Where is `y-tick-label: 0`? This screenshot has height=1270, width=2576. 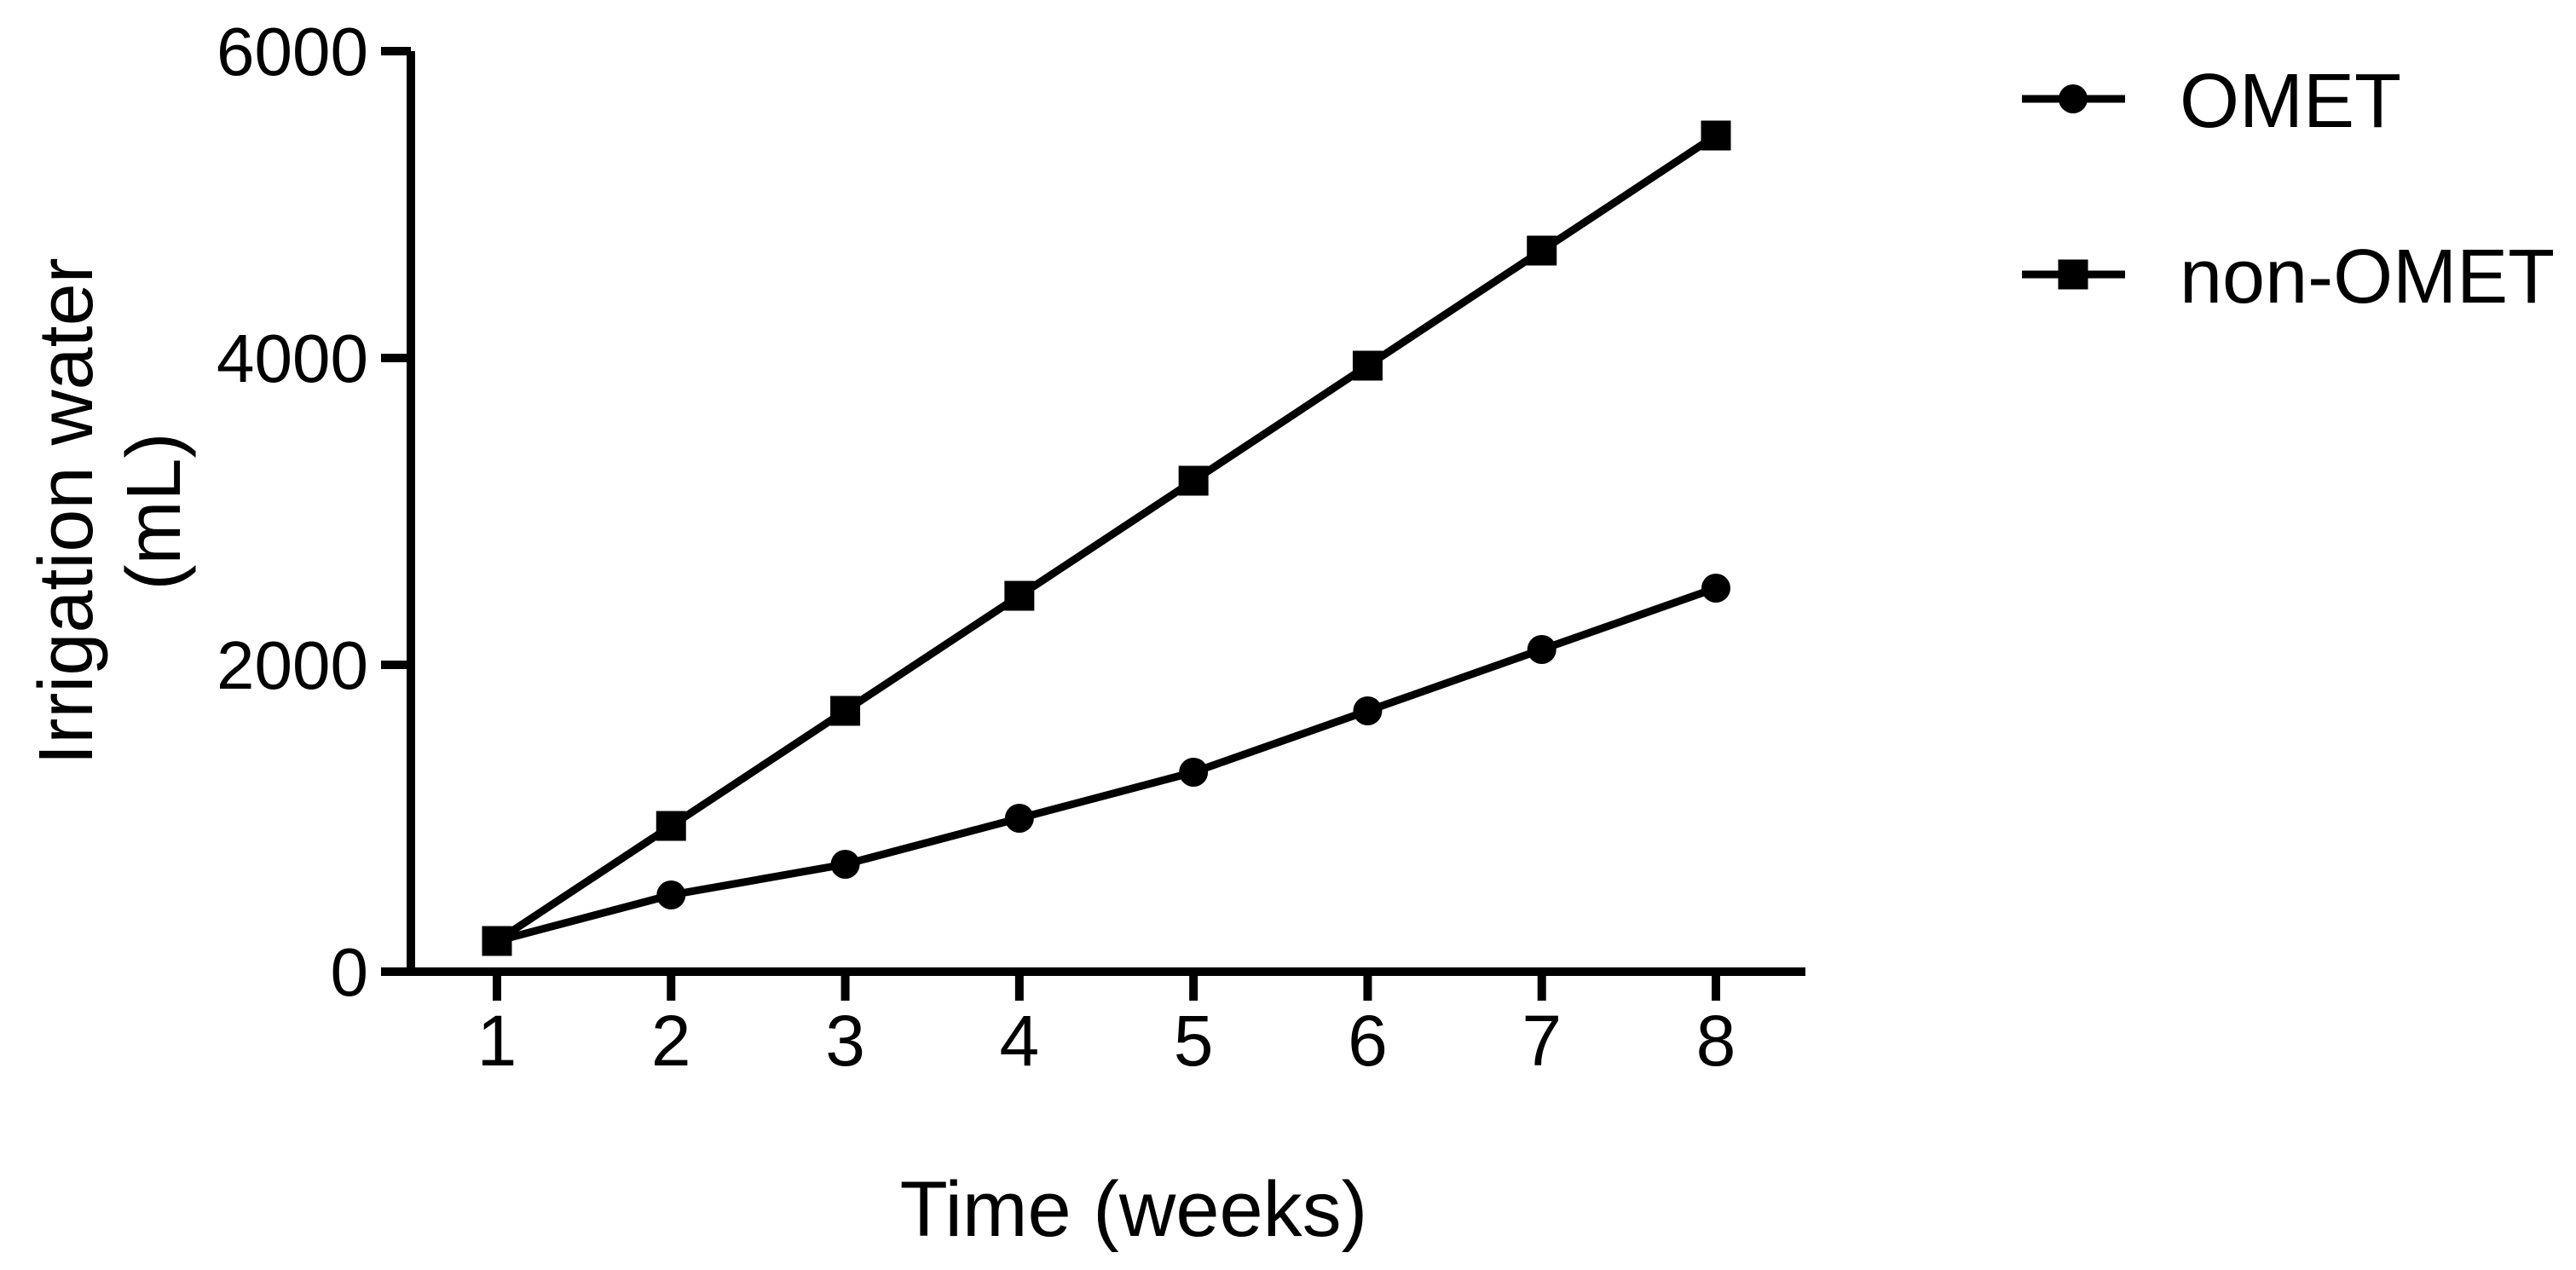
y-tick-label: 0 is located at coordinates (350, 972).